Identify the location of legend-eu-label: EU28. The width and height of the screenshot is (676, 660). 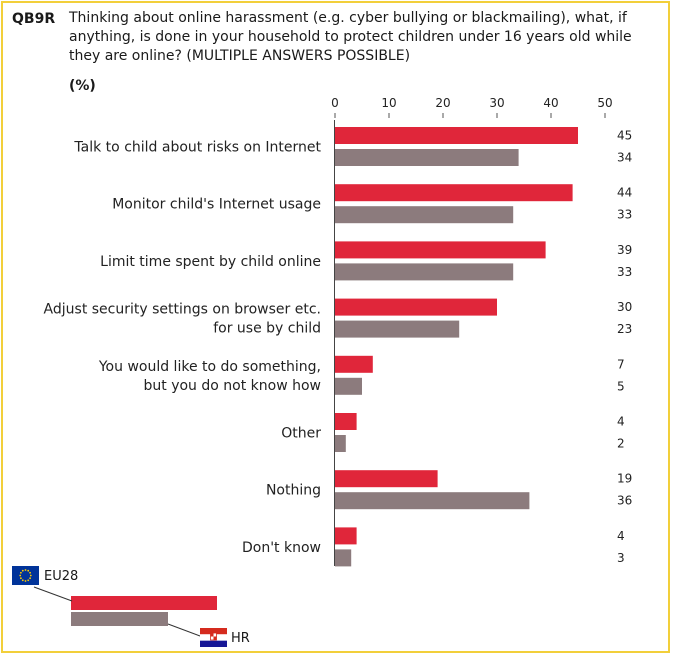
(61, 576).